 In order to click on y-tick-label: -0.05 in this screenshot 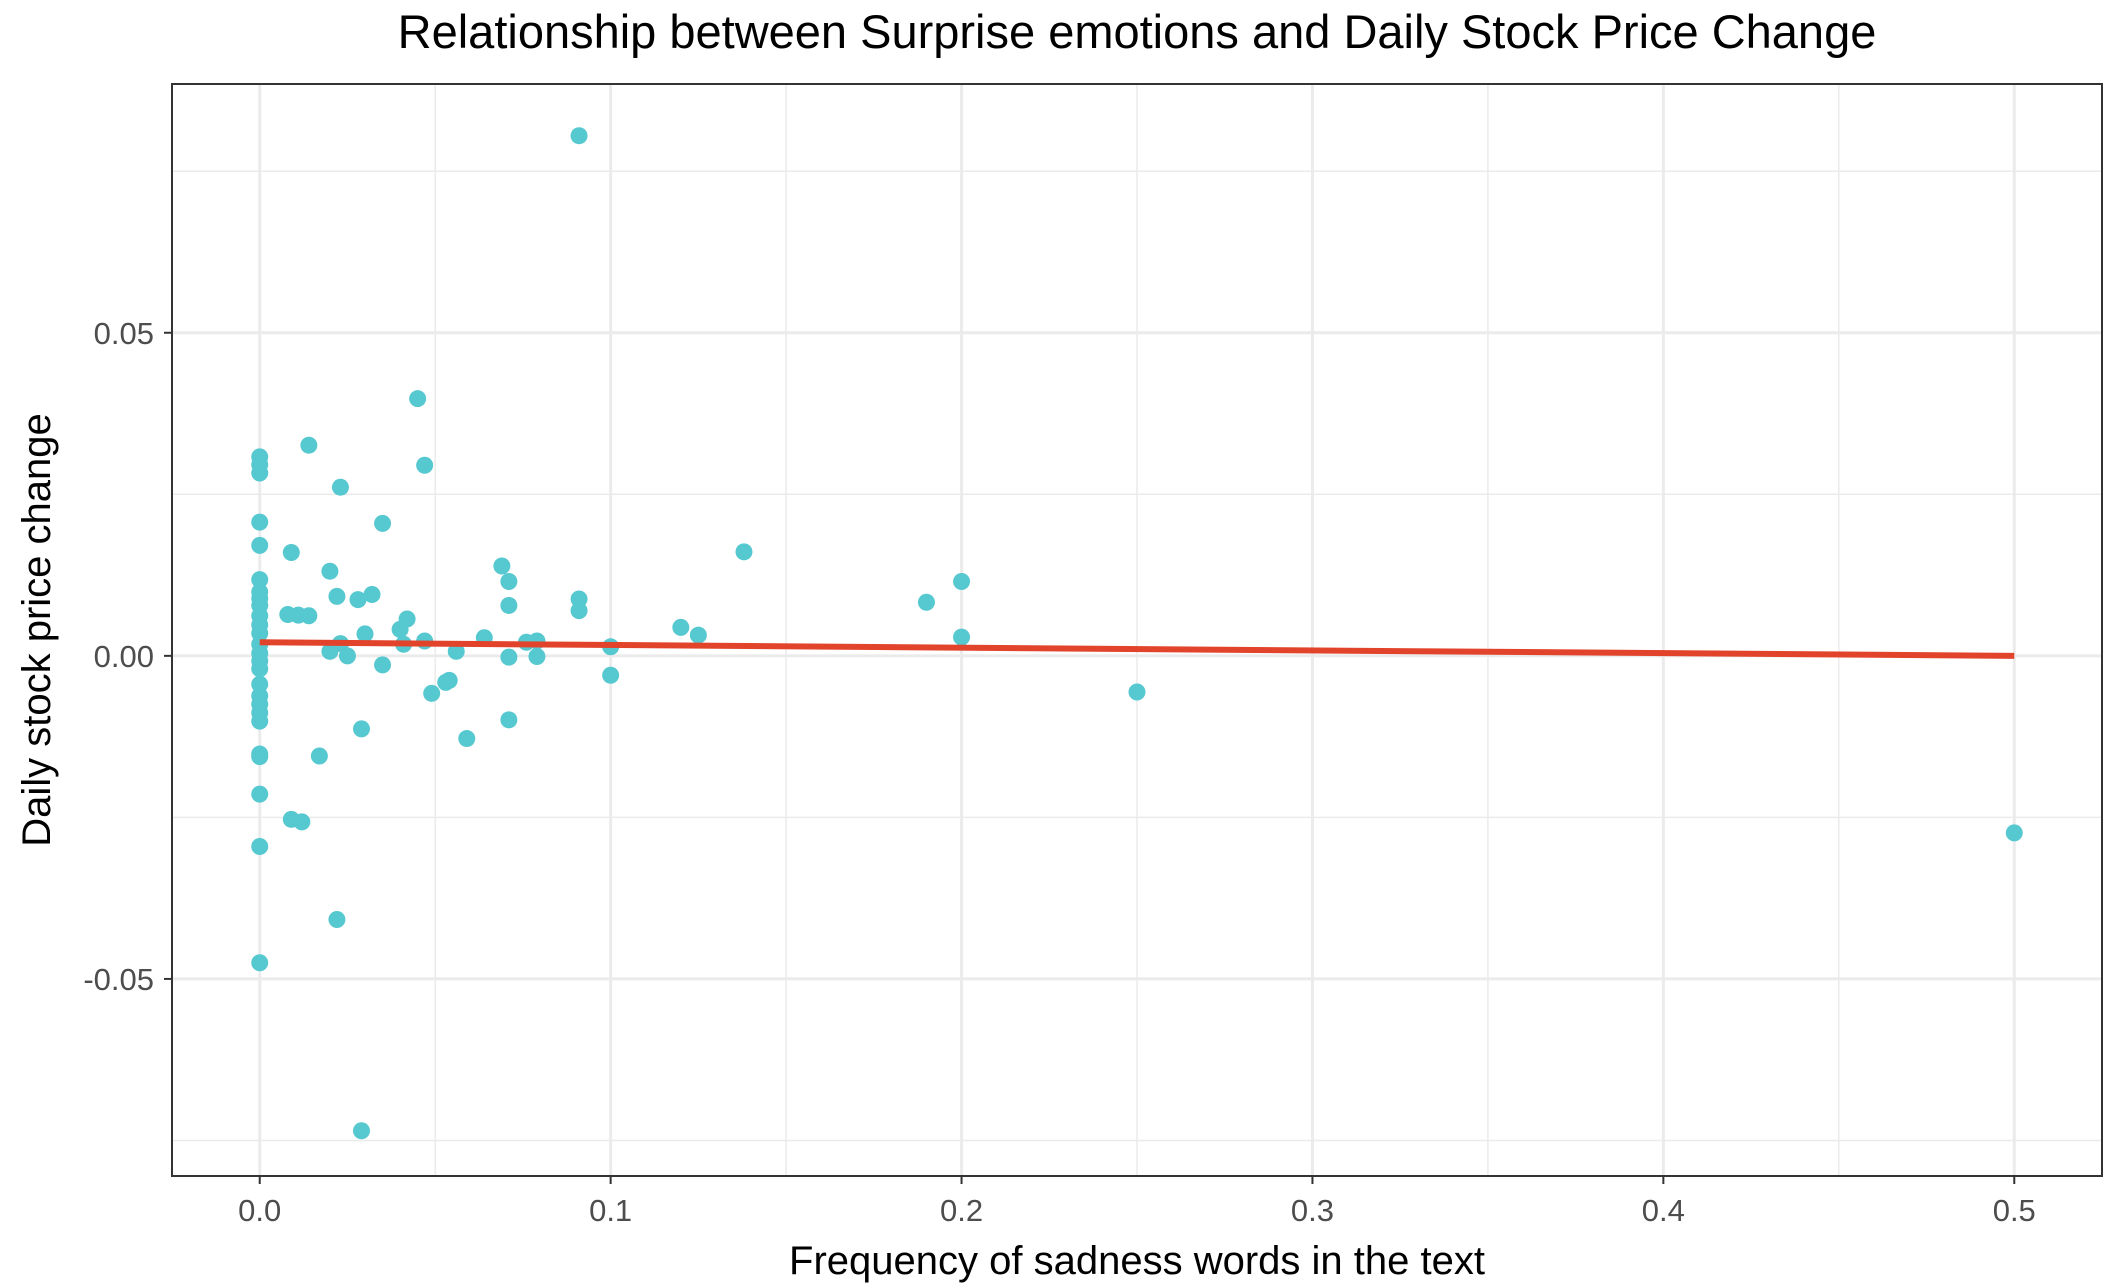, I will do `click(118, 979)`.